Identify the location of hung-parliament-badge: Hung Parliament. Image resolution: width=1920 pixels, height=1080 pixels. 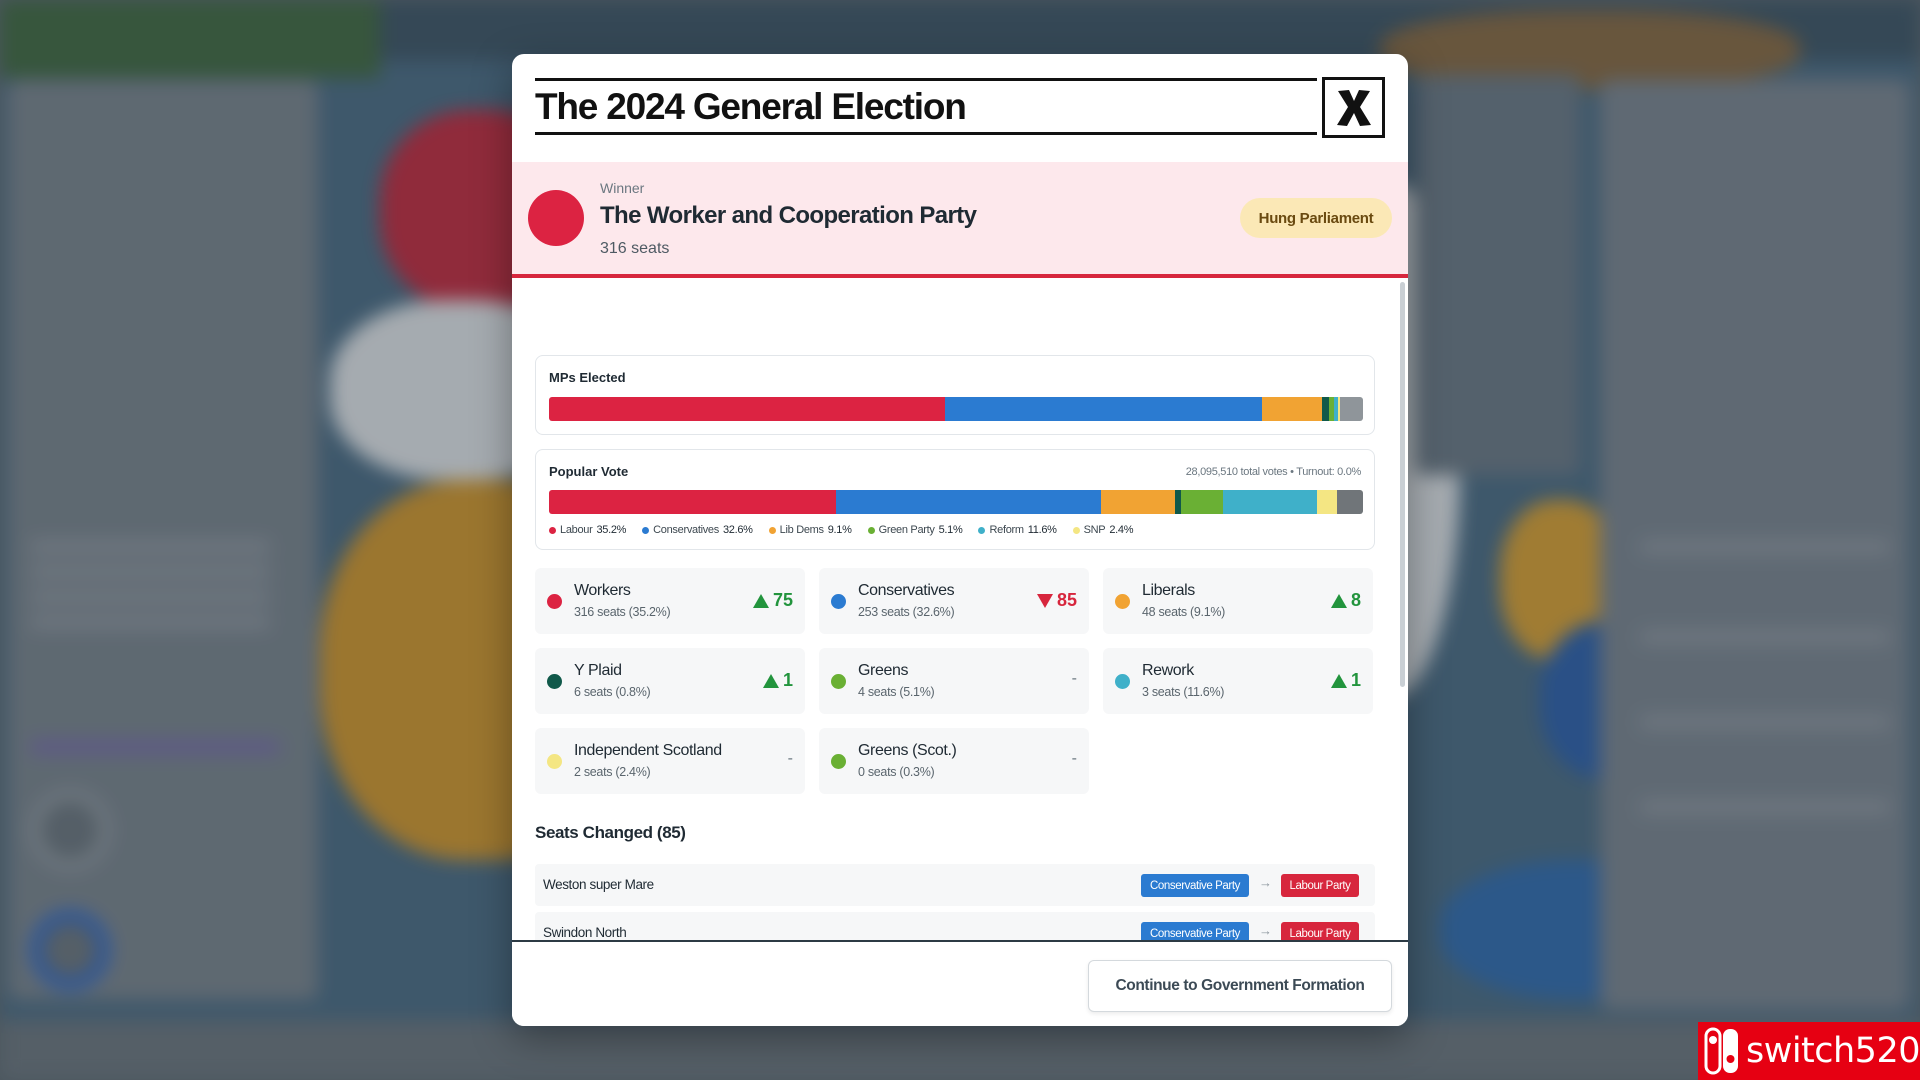
(1316, 218).